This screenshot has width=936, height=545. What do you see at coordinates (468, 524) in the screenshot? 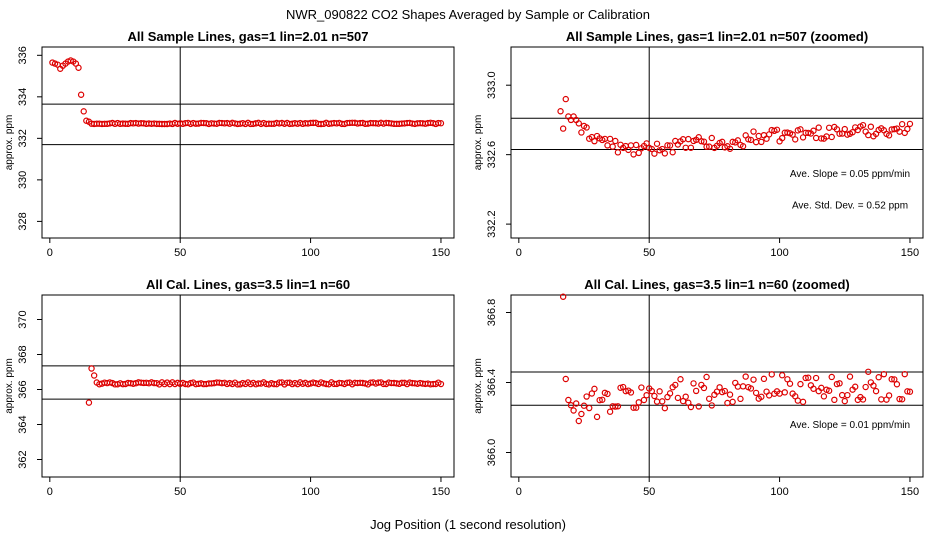
I see `x-axis-label: Jog Position (1 second resolution)` at bounding box center [468, 524].